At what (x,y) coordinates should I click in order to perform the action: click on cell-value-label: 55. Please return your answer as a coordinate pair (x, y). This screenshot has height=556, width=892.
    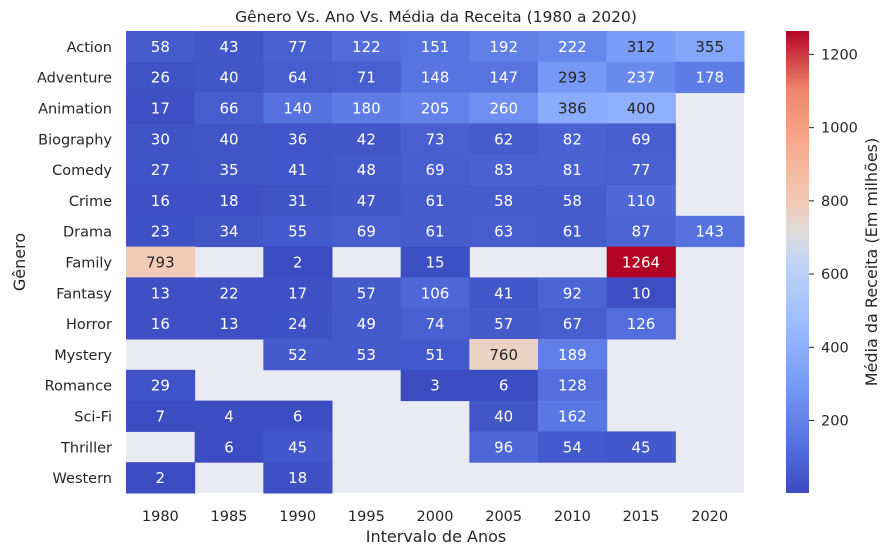
    Looking at the image, I should click on (297, 232).